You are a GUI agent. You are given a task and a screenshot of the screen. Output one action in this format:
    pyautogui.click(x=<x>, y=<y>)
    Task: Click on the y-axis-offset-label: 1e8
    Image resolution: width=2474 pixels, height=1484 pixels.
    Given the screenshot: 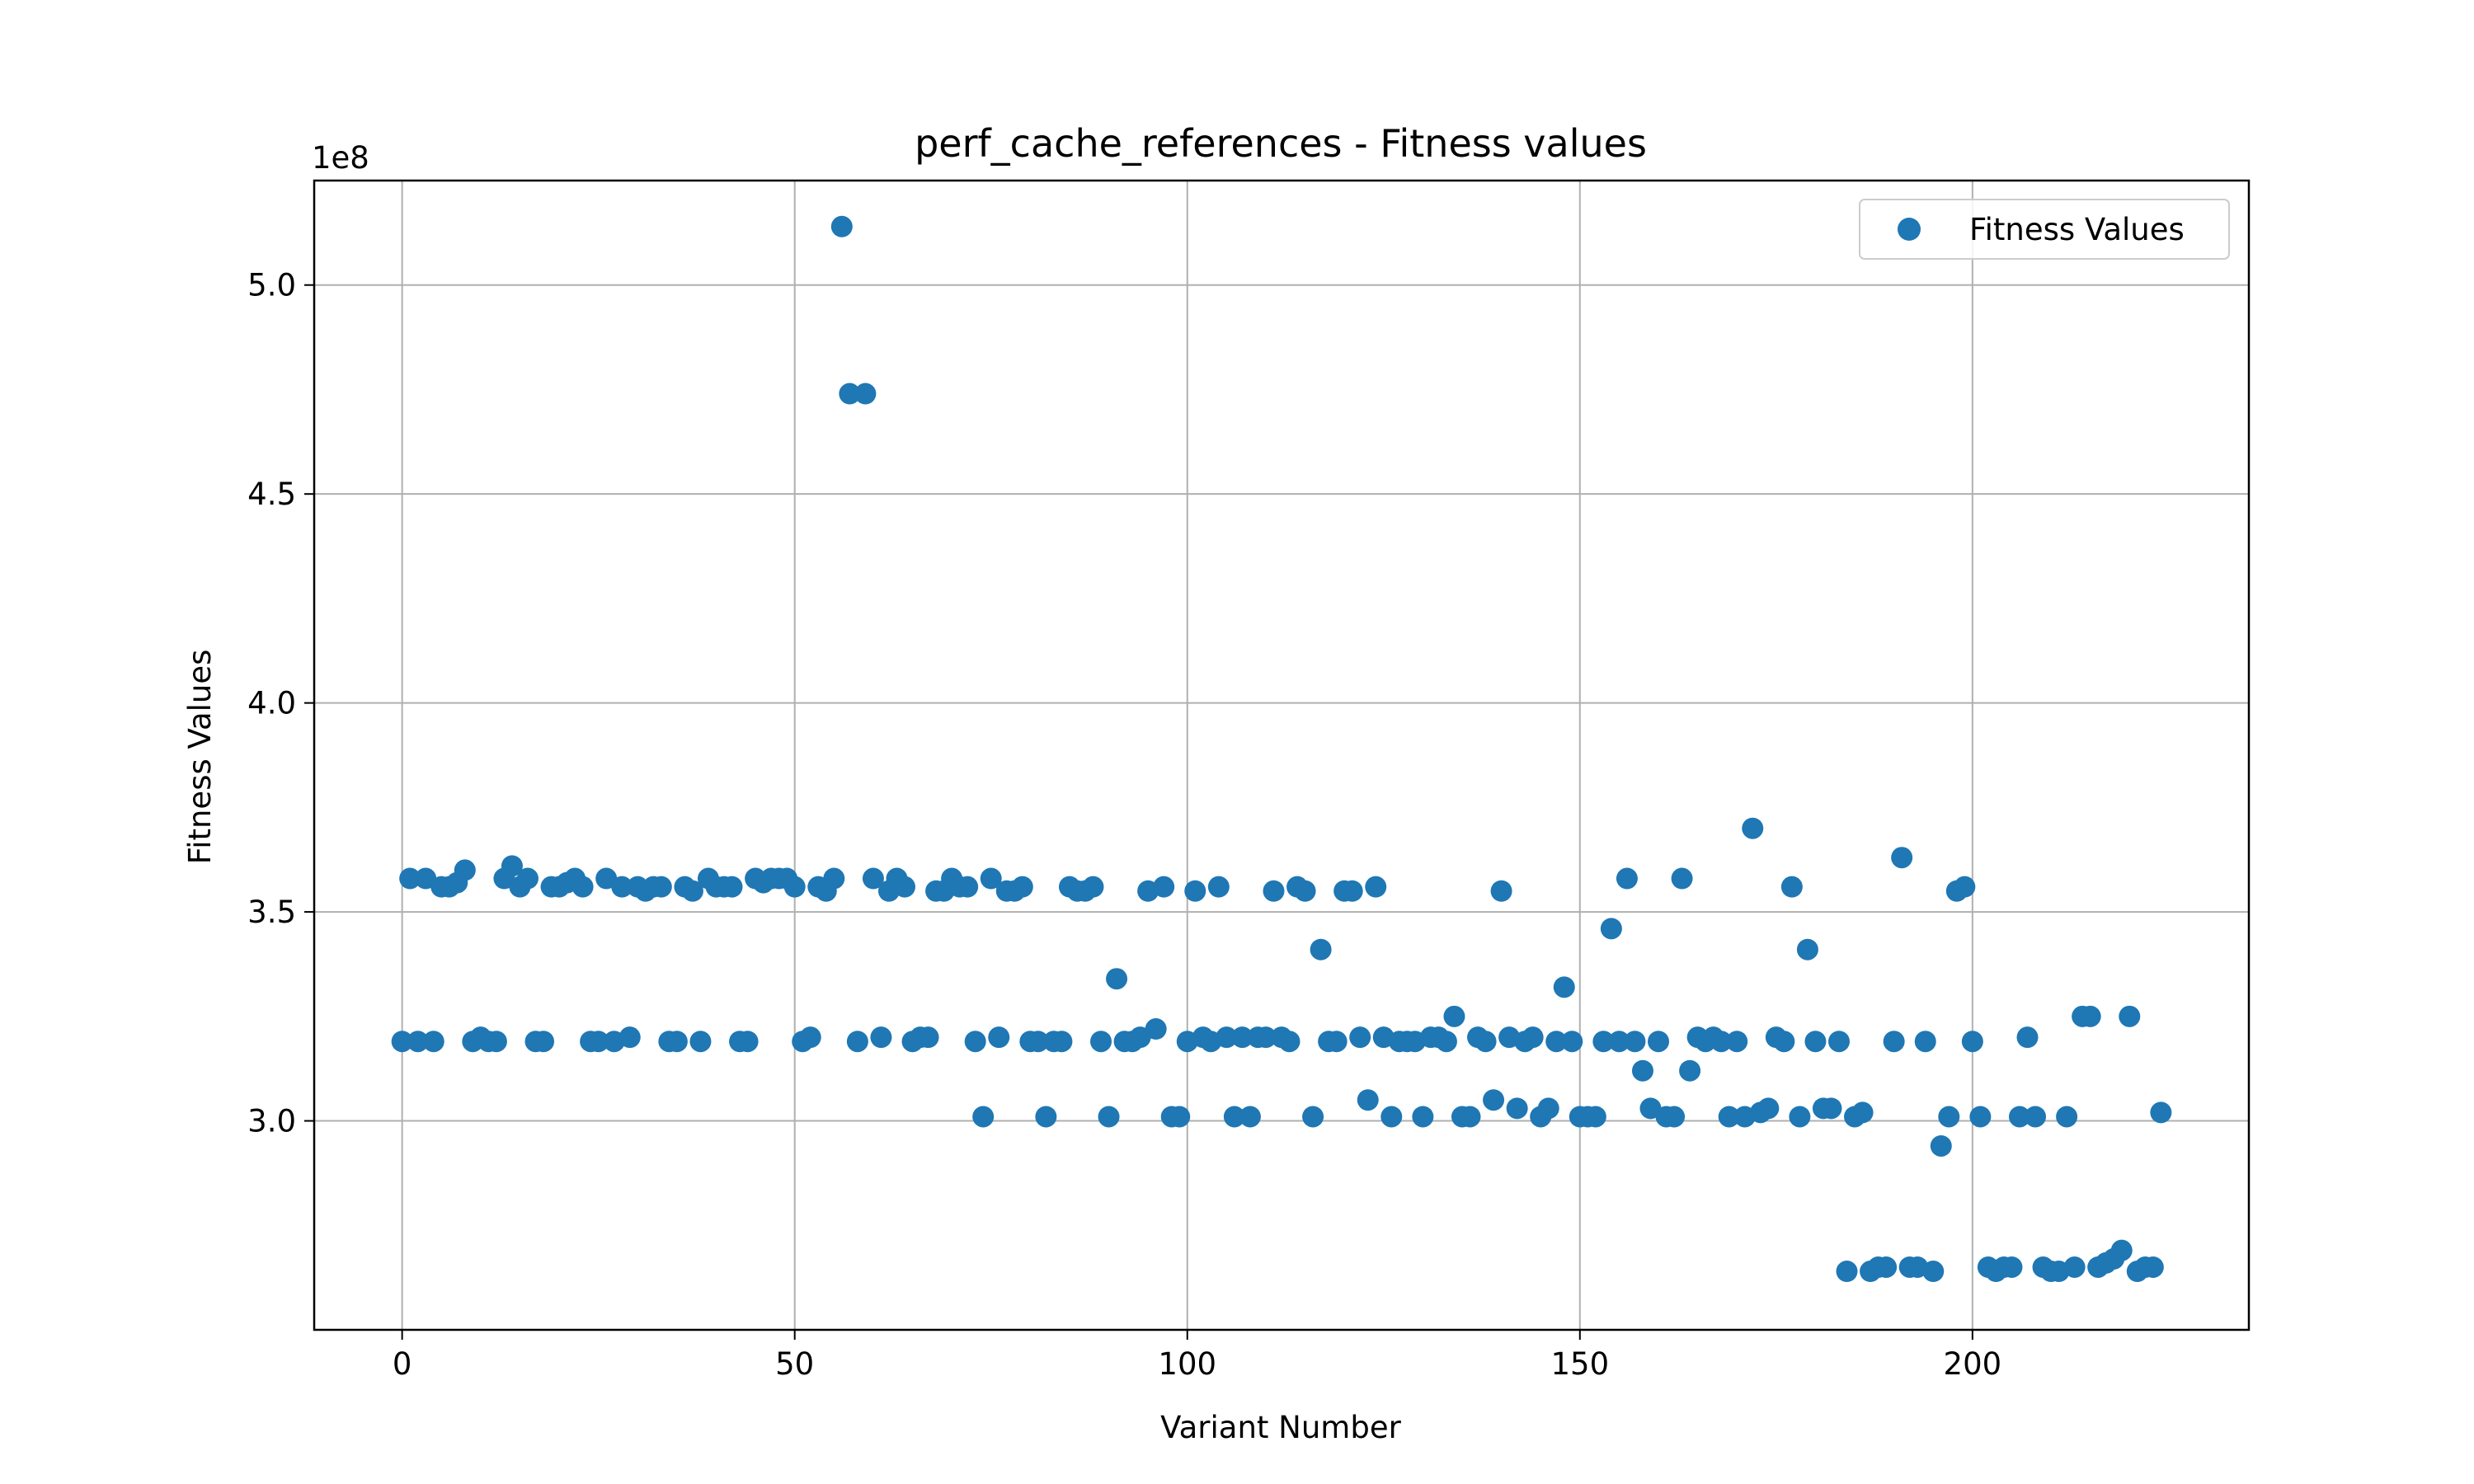 What is the action you would take?
    pyautogui.click(x=340, y=158)
    